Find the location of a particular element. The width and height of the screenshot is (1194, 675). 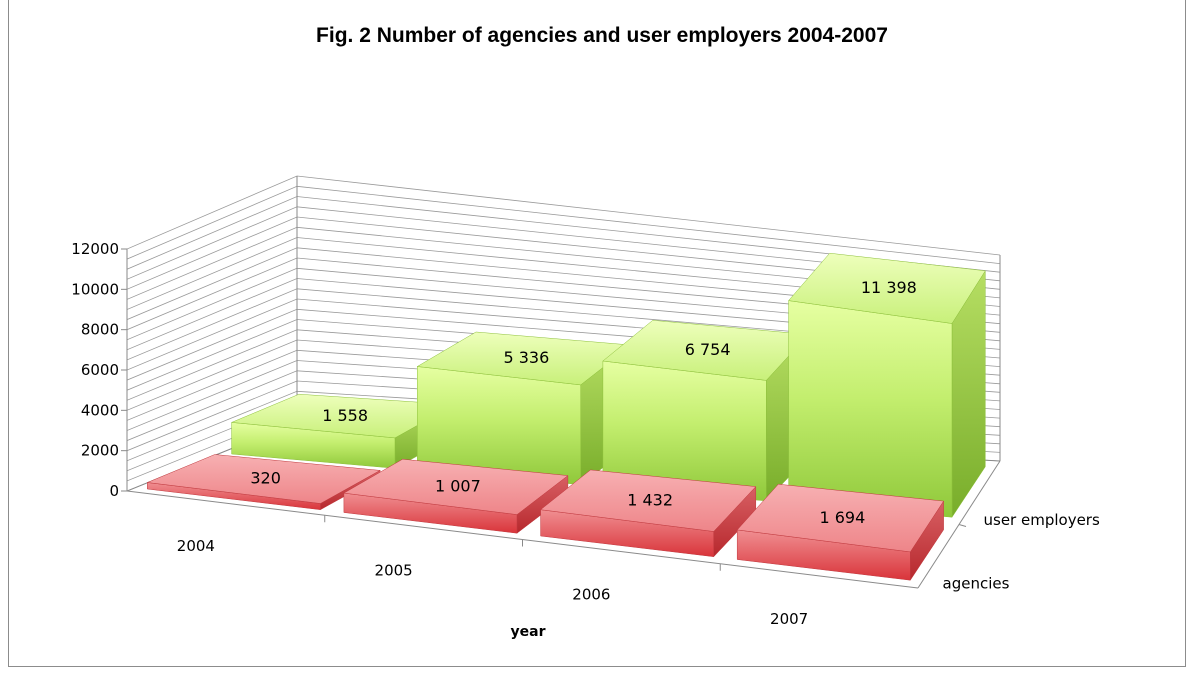

x-axis: 2004 2005 2006 2007 is located at coordinates (492, 571).